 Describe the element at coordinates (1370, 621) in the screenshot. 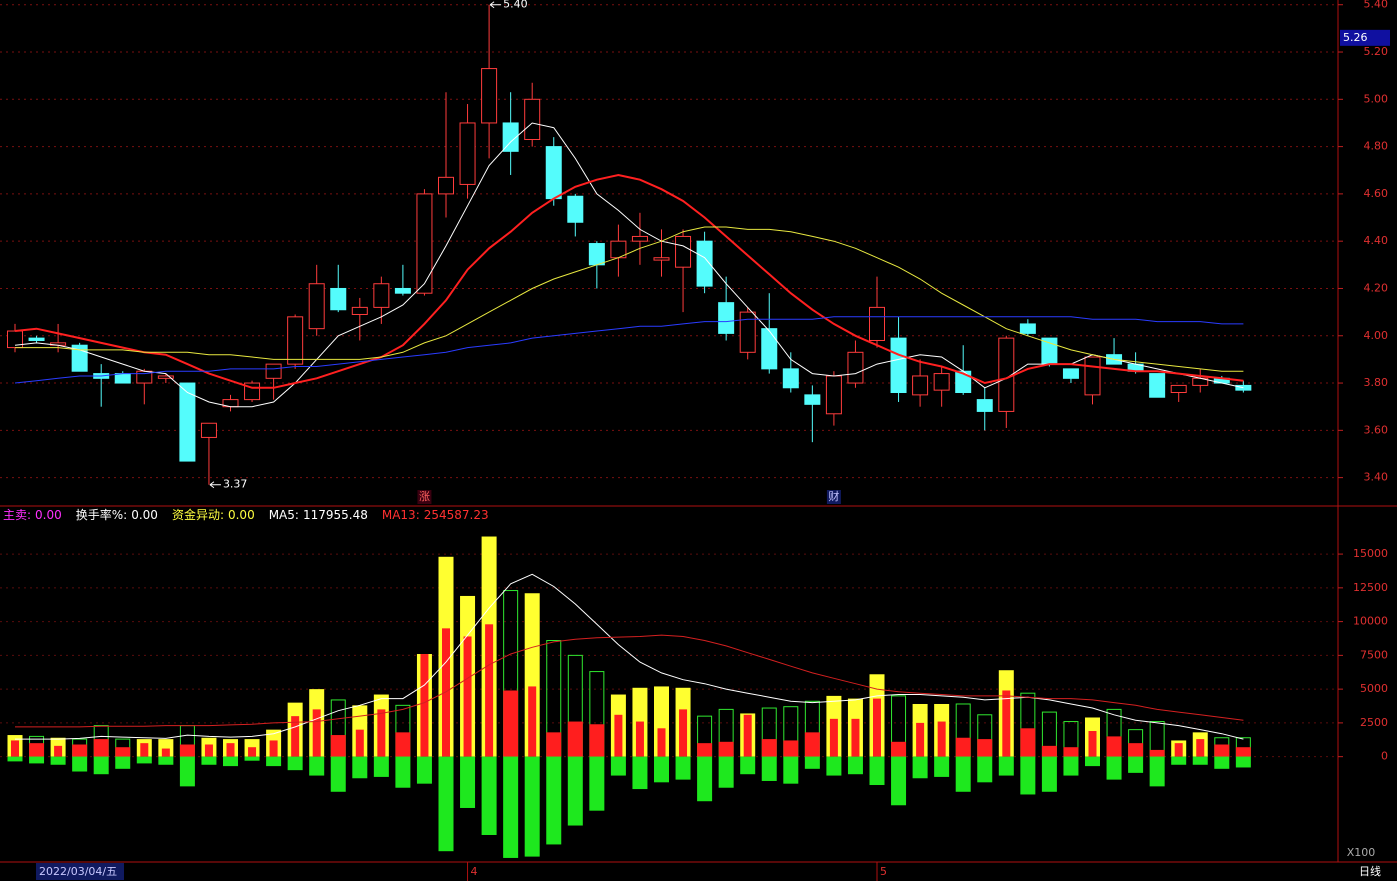

I see `y-tick-label: 10000` at that location.